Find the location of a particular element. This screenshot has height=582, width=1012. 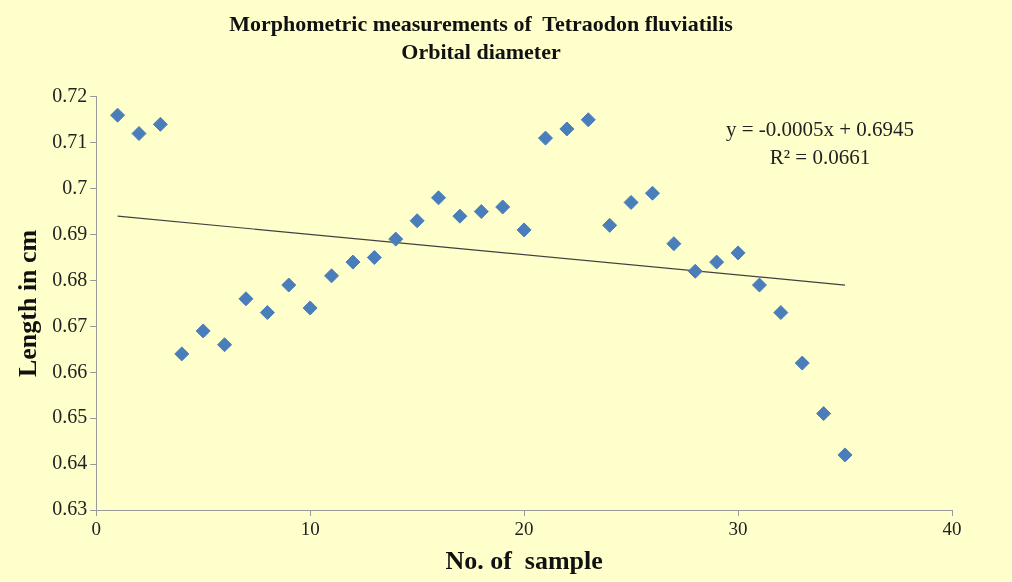

x-tick-label: 40 is located at coordinates (952, 529).